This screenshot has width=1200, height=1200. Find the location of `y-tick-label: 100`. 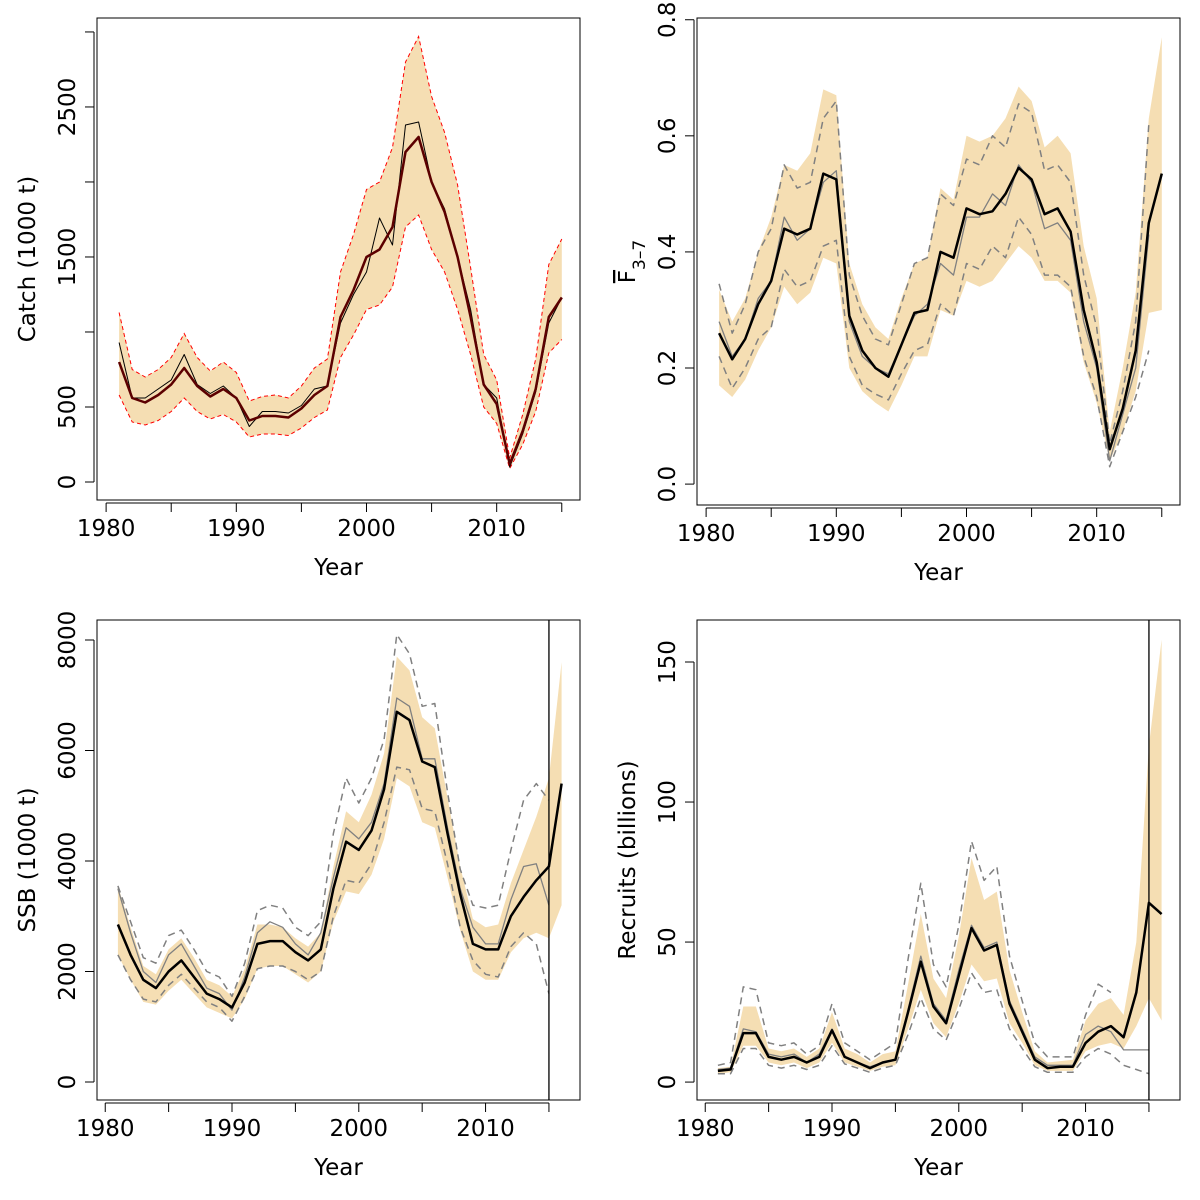

y-tick-label: 100 is located at coordinates (668, 802).